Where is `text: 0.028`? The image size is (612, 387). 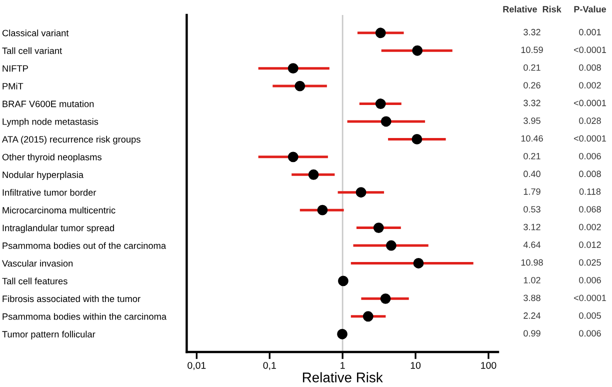 text: 0.028 is located at coordinates (590, 121).